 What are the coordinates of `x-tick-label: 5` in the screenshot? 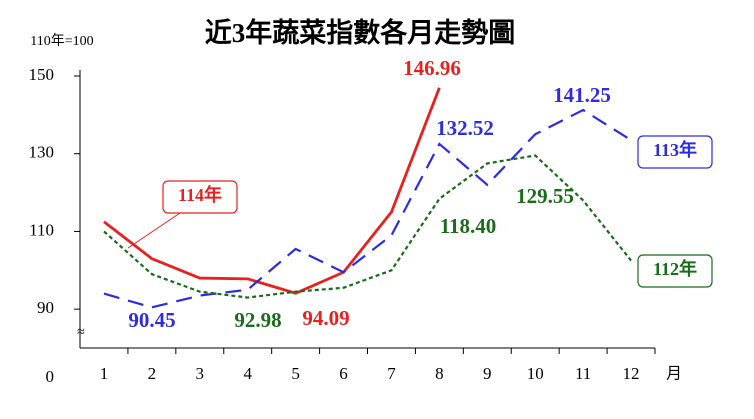 It's located at (295, 373).